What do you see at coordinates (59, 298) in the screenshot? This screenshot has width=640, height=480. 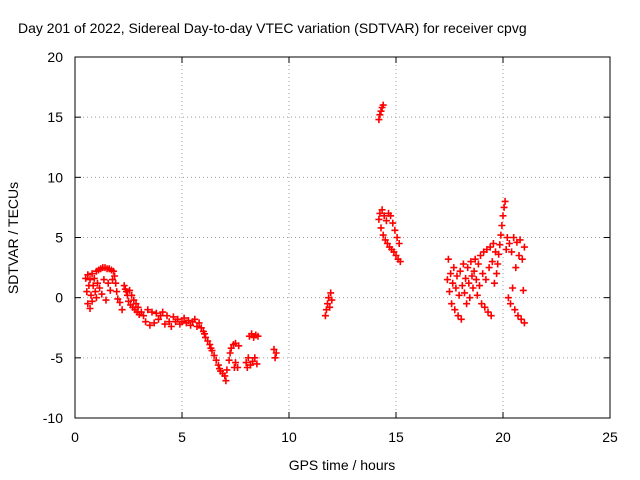 I see `y-tick-label: 0` at bounding box center [59, 298].